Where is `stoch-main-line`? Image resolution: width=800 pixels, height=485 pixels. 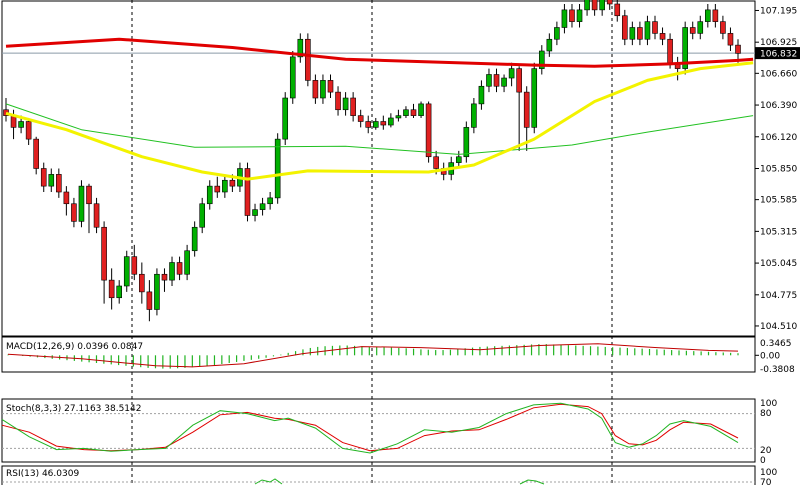 stoch-main-line is located at coordinates (370, 428).